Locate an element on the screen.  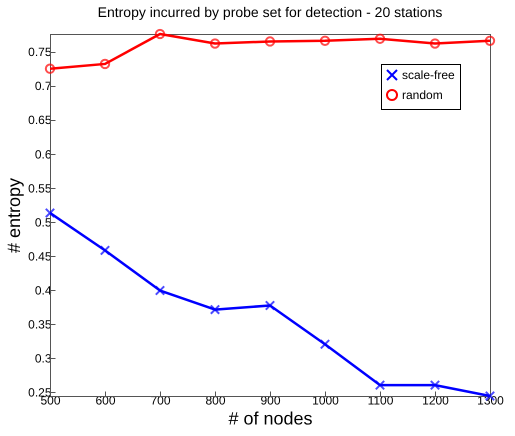
x-tick-label: 1300 is located at coordinates (490, 401).